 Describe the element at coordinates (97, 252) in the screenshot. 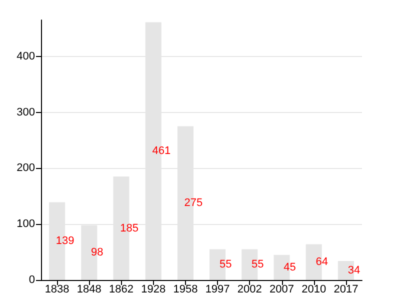

I see `data-label: 98` at that location.